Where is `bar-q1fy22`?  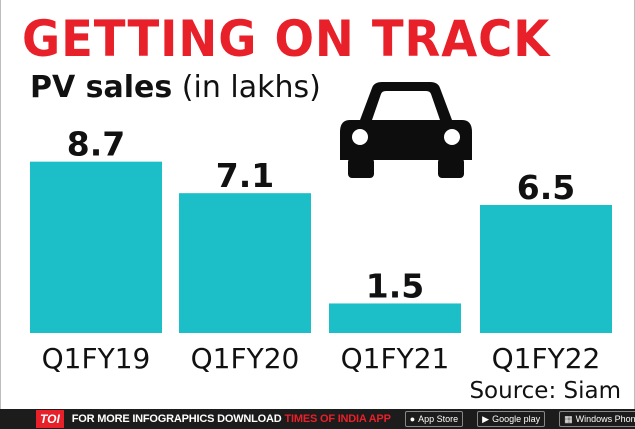
bar-q1fy22 is located at coordinates (546, 268).